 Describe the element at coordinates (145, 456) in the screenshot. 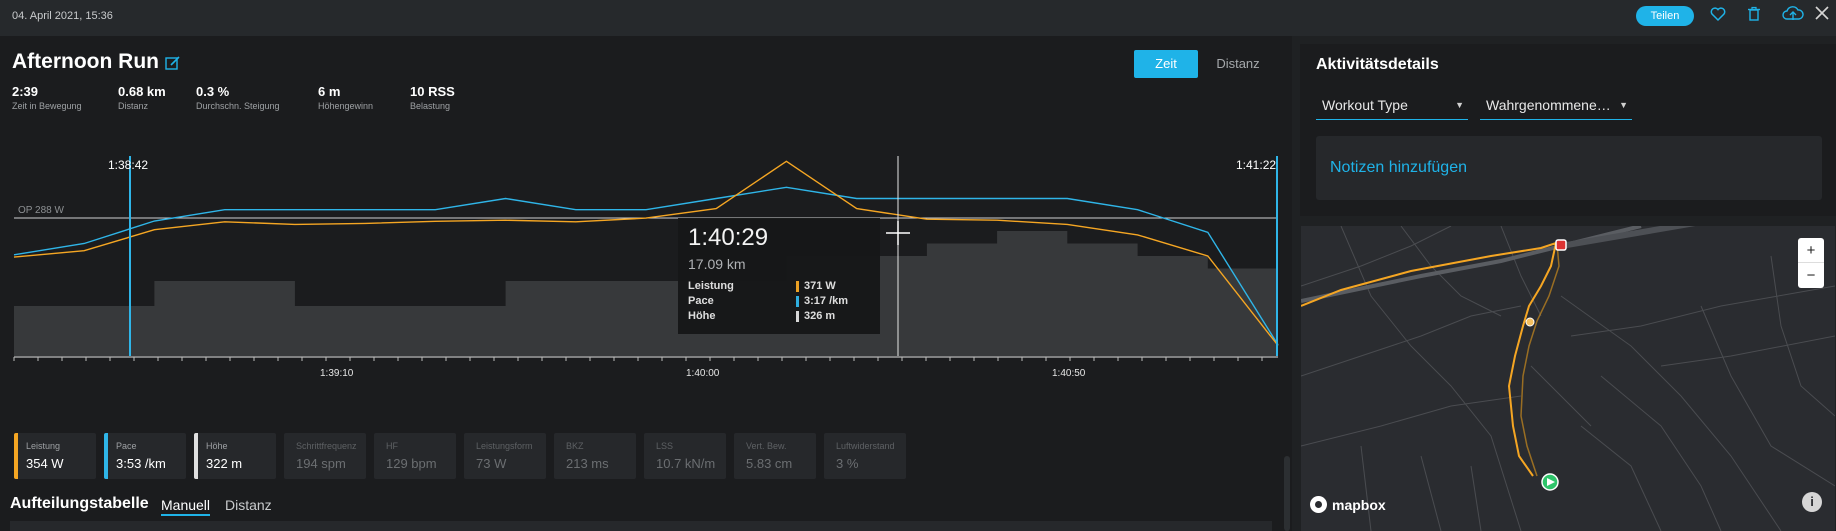

I see `metric-card-pace: Pace 3:53 /km` at that location.